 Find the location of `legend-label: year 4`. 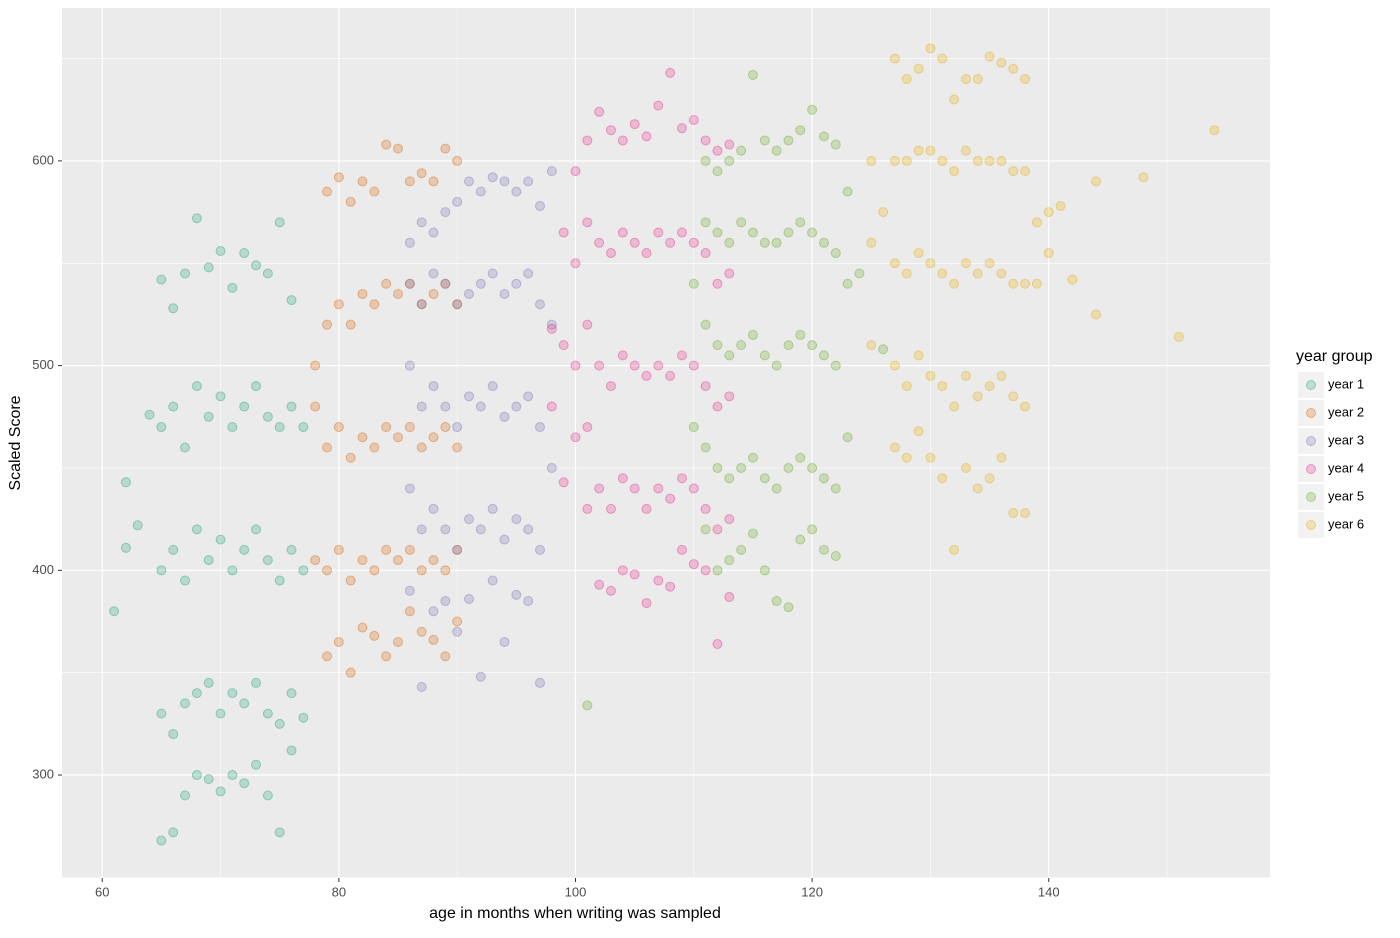

legend-label: year 4 is located at coordinates (1346, 467).